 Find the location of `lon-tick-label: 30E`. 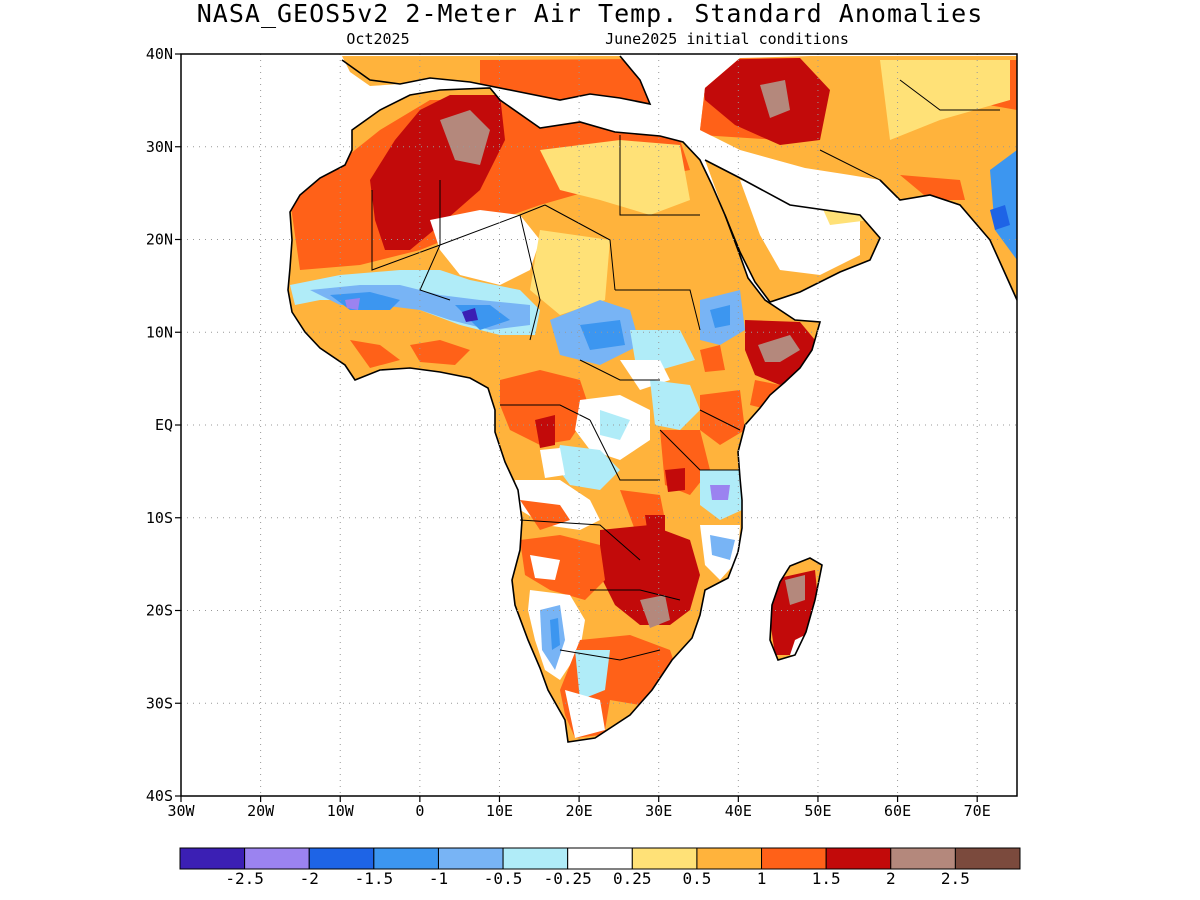

lon-tick-label: 30E is located at coordinates (658, 811).